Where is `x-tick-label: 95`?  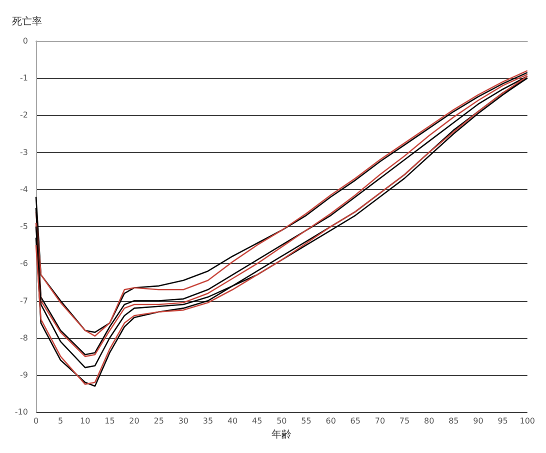 x-tick-label: 95 is located at coordinates (503, 421).